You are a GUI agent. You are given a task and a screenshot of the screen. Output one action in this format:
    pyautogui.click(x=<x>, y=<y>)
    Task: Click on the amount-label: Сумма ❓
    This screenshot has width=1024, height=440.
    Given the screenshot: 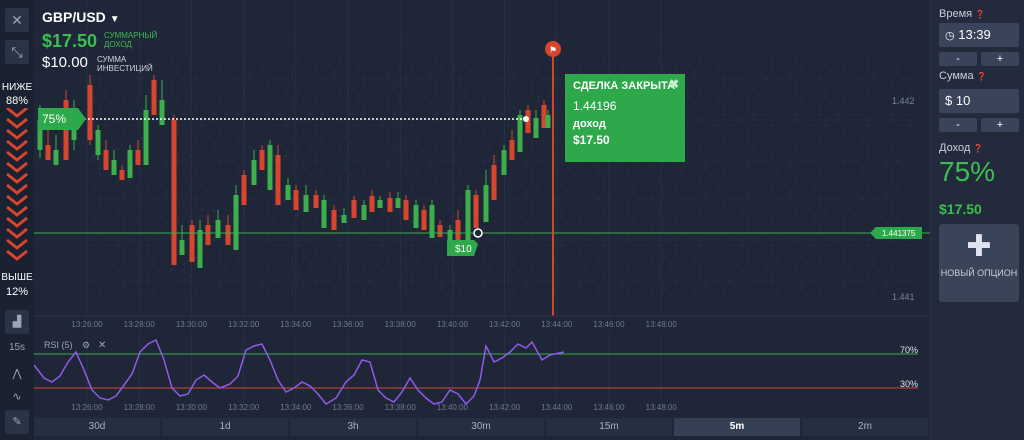 What is the action you would take?
    pyautogui.click(x=963, y=76)
    